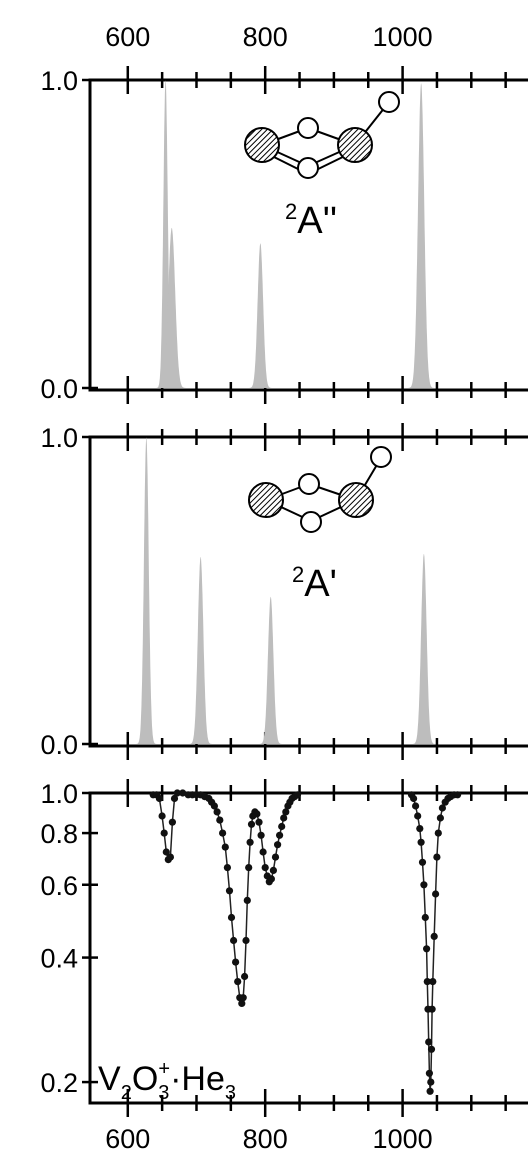 This screenshot has height=1162, width=528. I want to click on state-label-panel2: 2A', so click(314, 583).